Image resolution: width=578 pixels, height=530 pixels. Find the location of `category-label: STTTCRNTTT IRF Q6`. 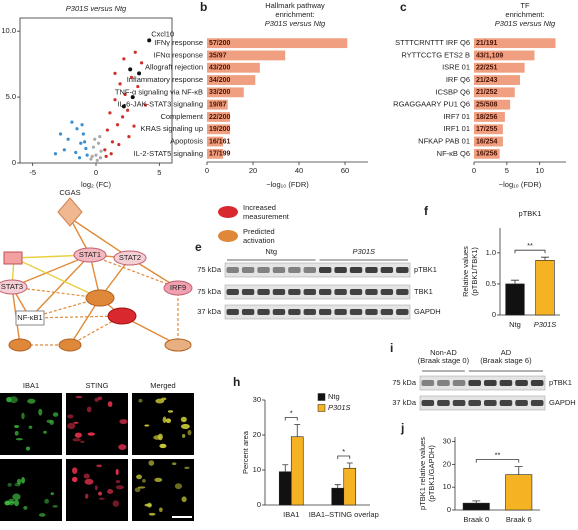

category-label: STTTCRNTTT IRF Q6 is located at coordinates (432, 42).